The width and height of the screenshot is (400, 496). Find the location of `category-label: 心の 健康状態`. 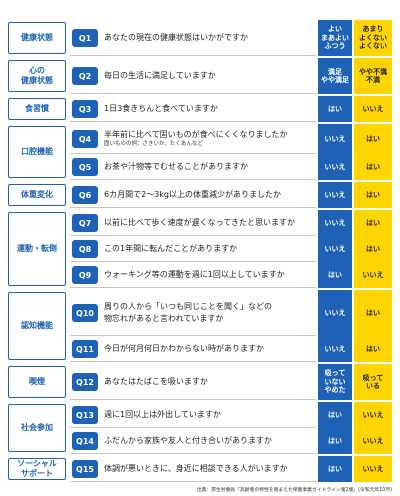

category-label: 心の 健康状態 is located at coordinates (37, 76).